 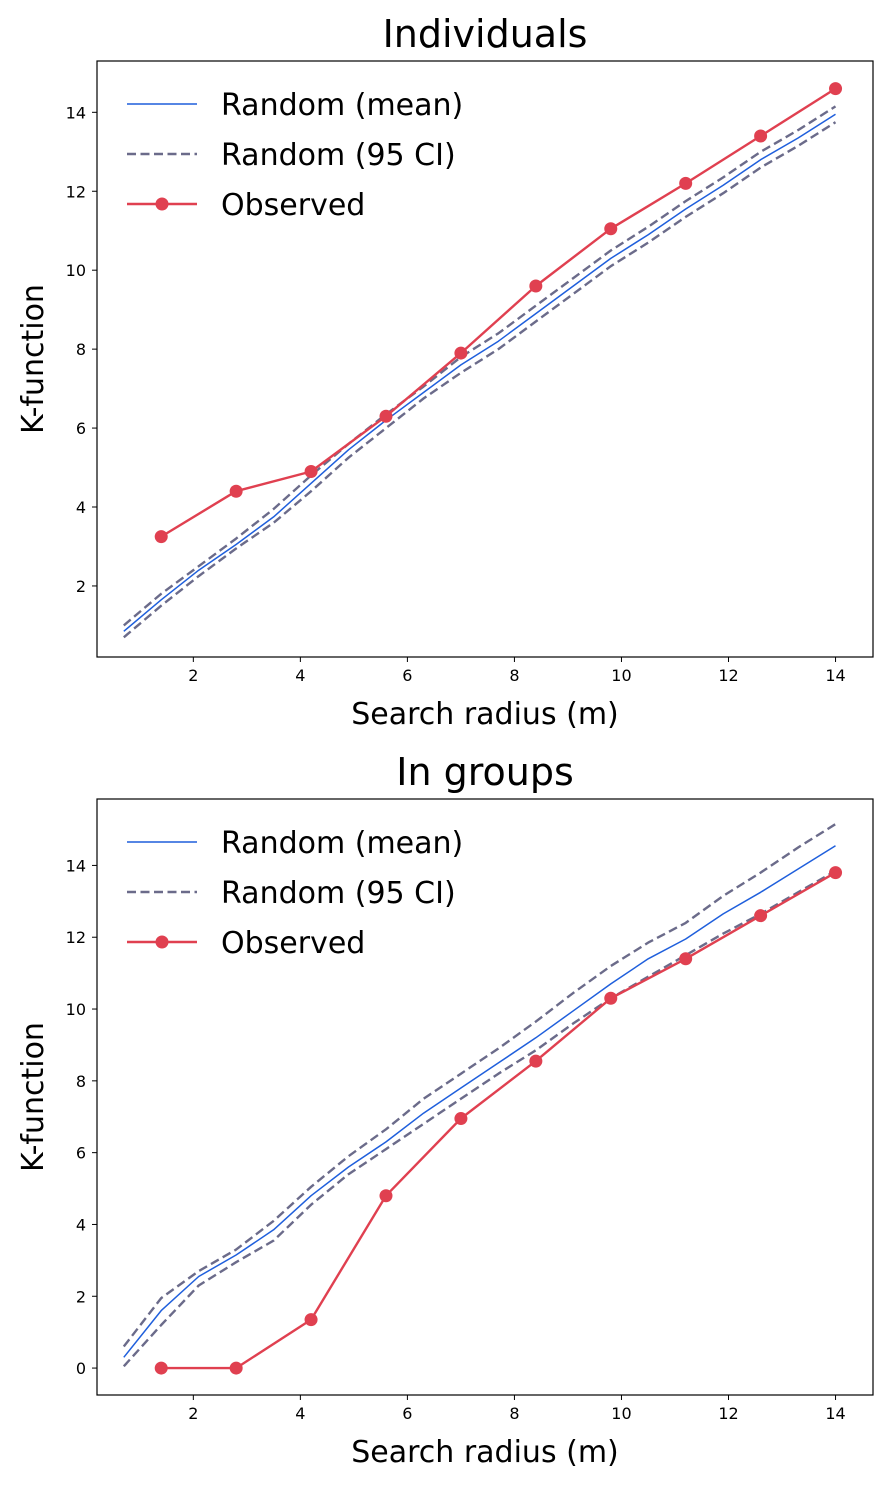 I want to click on y-tick-label: 0, so click(x=81, y=1368).